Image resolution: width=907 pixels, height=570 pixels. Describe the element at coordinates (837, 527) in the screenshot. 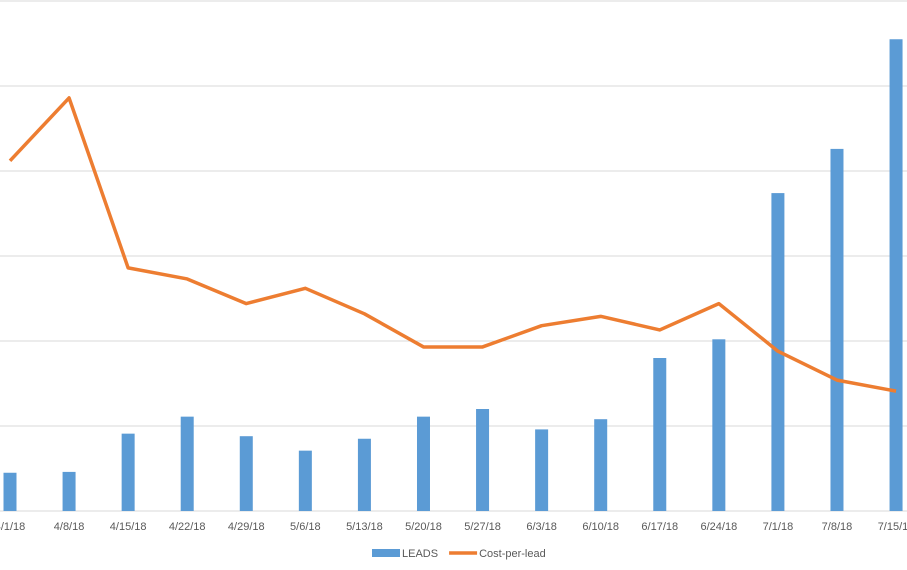

I see `x-tick-label: 7/8/18` at that location.